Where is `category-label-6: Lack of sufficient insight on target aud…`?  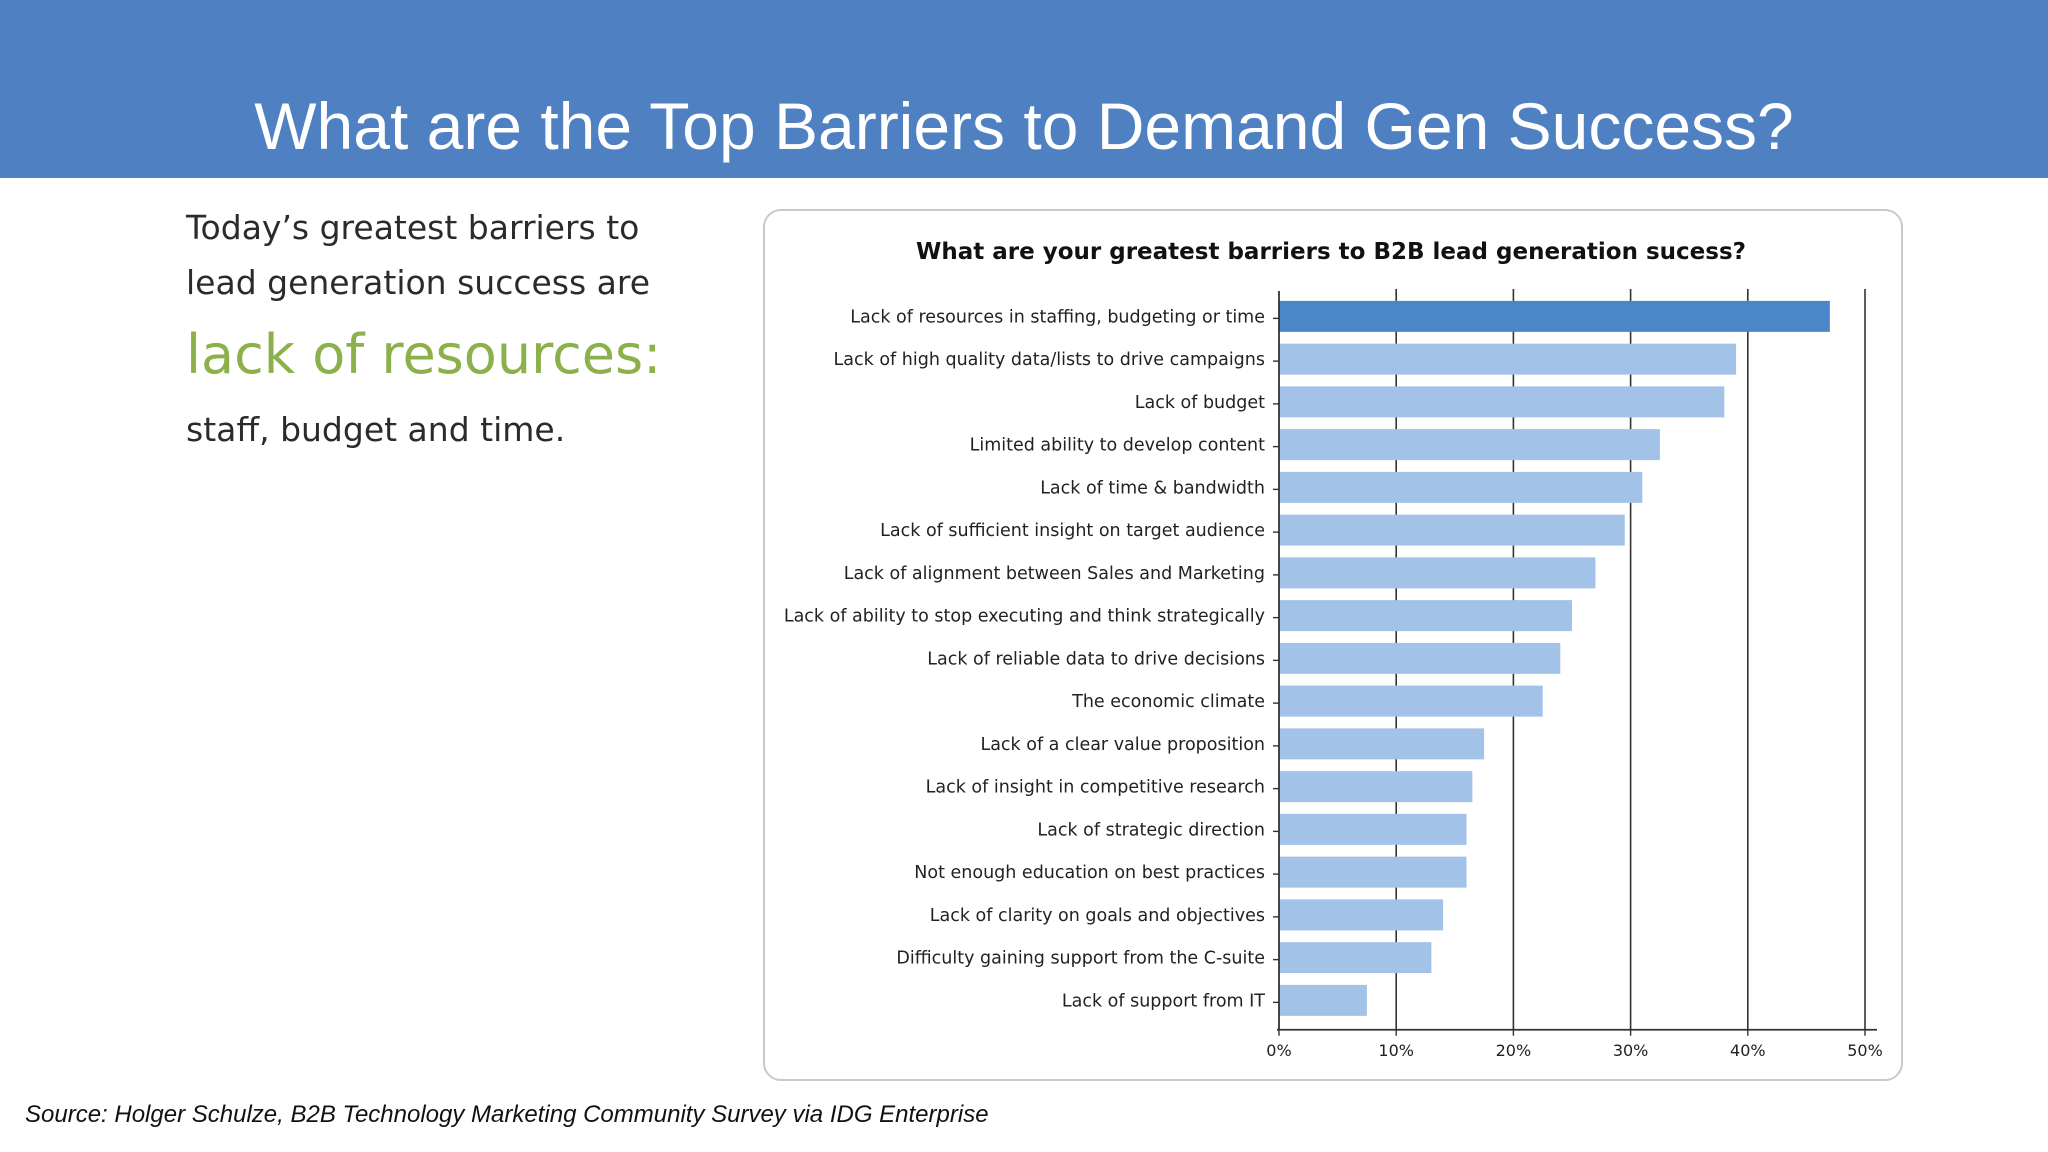
category-label-6: Lack of sufficient insight on target aud… is located at coordinates (1072, 531).